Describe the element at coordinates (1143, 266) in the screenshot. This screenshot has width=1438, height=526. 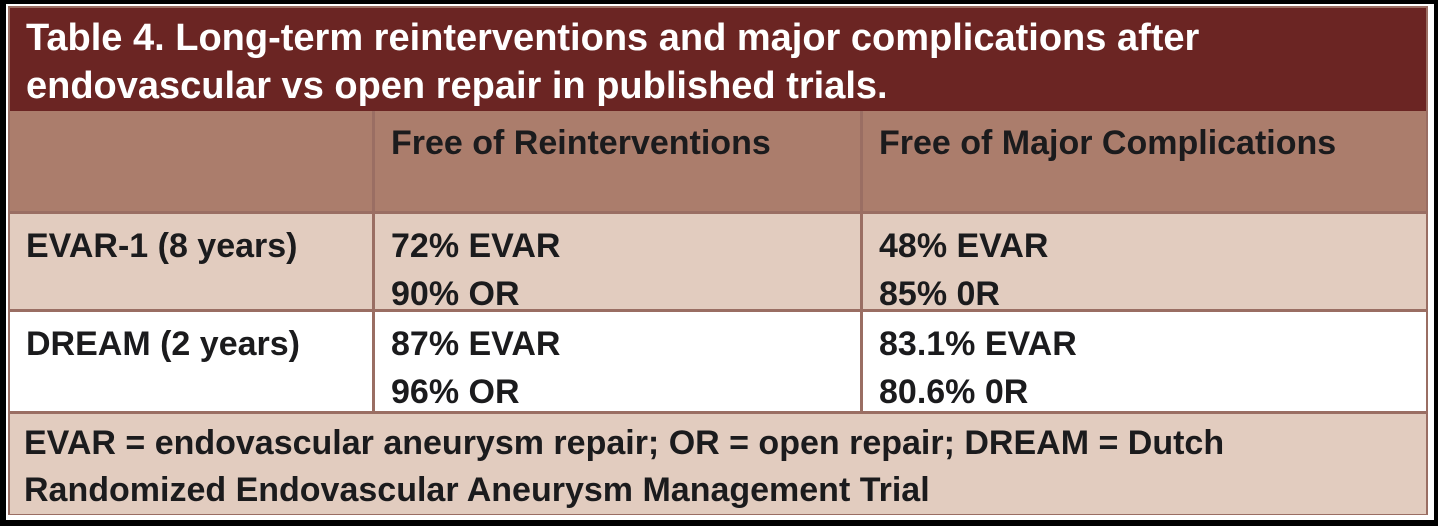
I see `evar1-complications-cell: 48% EVAR 85% 0R` at that location.